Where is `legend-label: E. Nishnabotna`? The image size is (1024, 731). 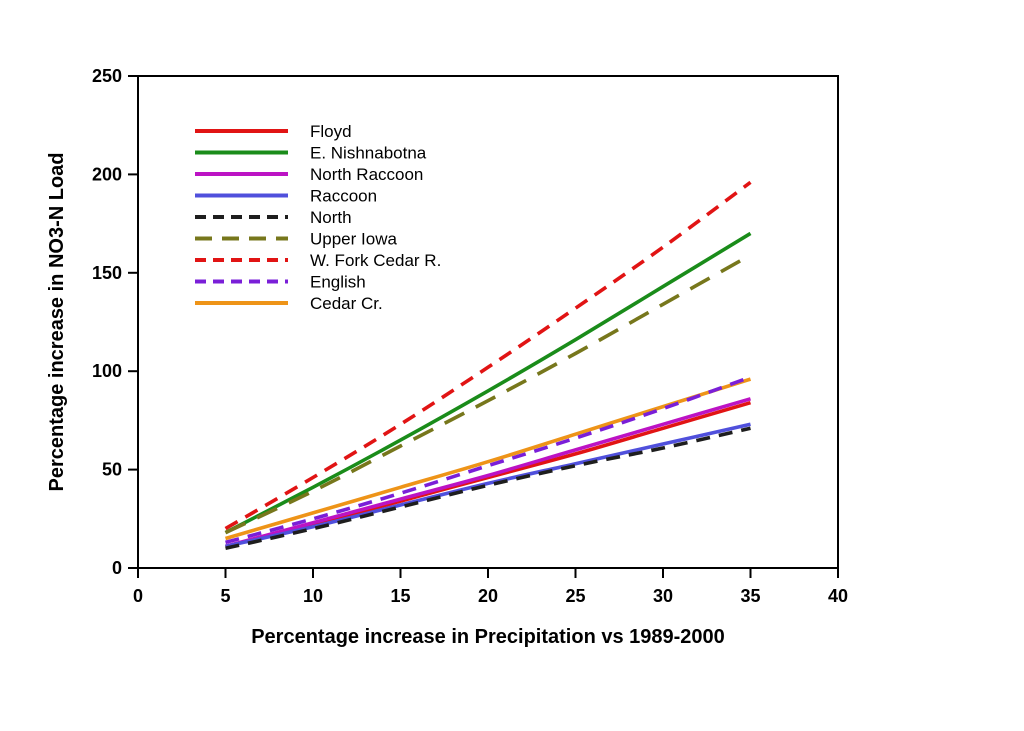 legend-label: E. Nishnabotna is located at coordinates (368, 153).